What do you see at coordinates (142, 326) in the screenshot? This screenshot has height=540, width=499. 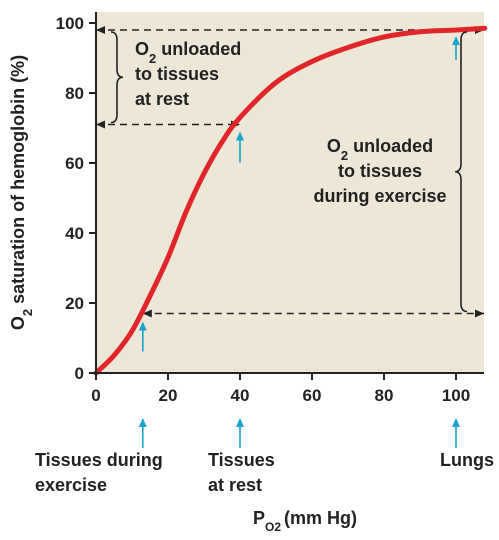 I see `curve-arrow-exercise-head` at bounding box center [142, 326].